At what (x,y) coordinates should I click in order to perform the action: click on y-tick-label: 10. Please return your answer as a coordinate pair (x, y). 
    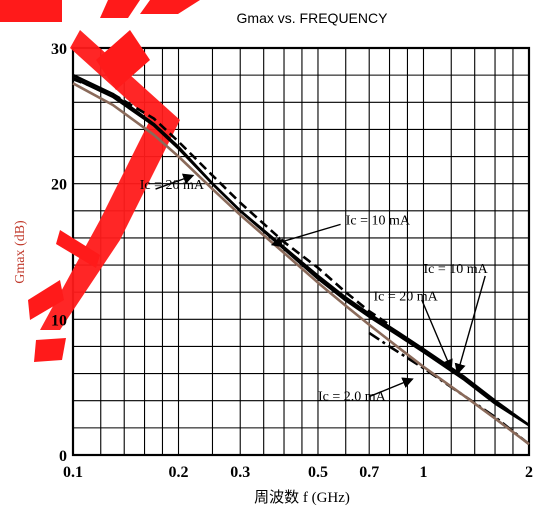
    Looking at the image, I should click on (59, 320).